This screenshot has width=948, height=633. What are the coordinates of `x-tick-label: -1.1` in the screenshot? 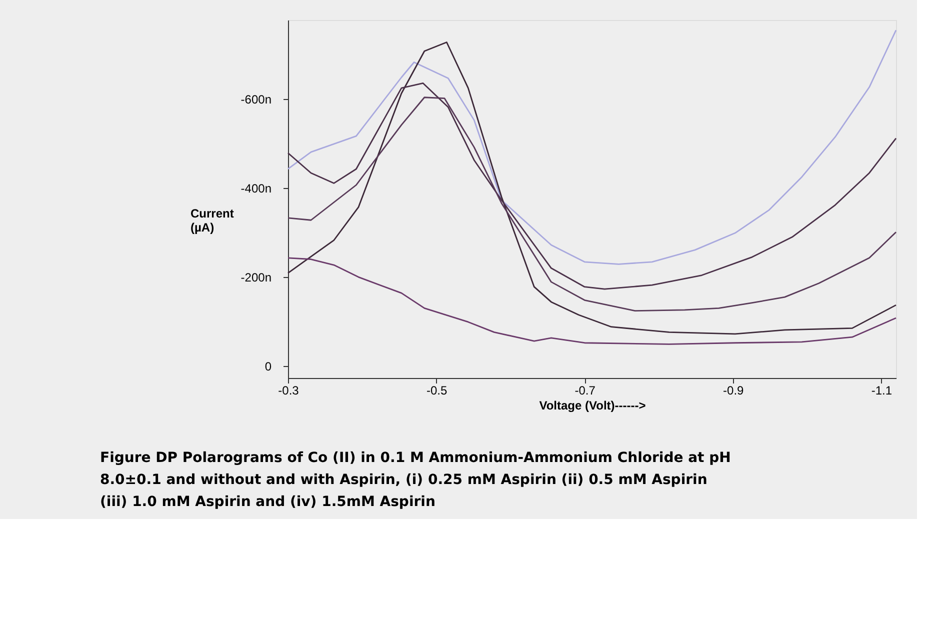 It's located at (881, 391).